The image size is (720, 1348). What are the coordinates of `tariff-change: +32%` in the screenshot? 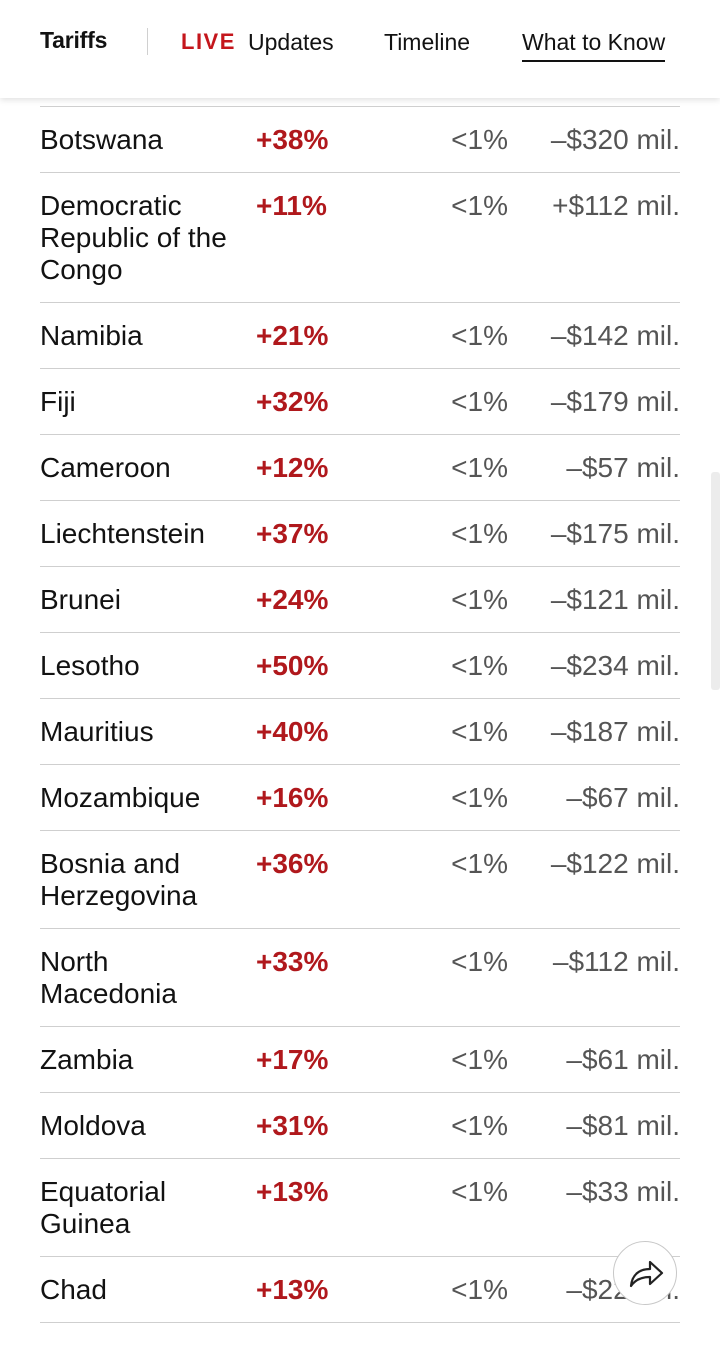 It's located at (292, 401).